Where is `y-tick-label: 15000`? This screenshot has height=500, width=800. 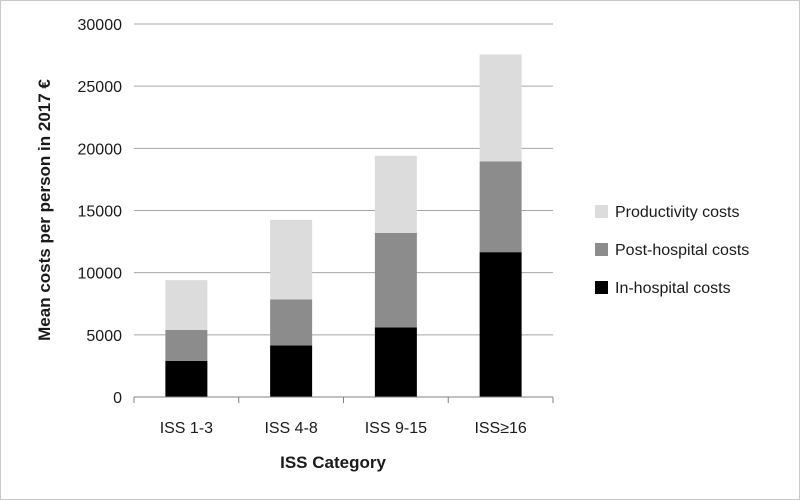 y-tick-label: 15000 is located at coordinates (100, 212).